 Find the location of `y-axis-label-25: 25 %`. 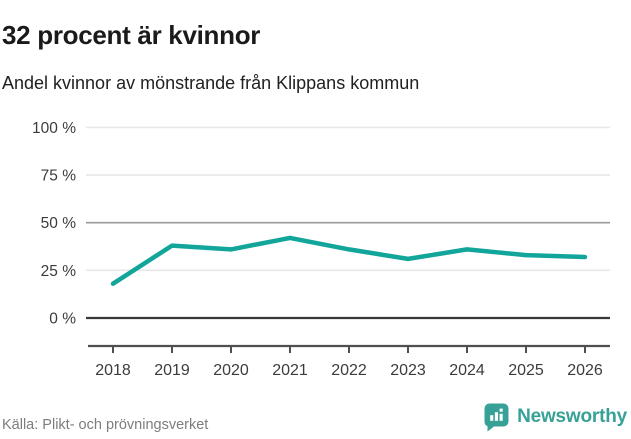

y-axis-label-25: 25 % is located at coordinates (59, 271).